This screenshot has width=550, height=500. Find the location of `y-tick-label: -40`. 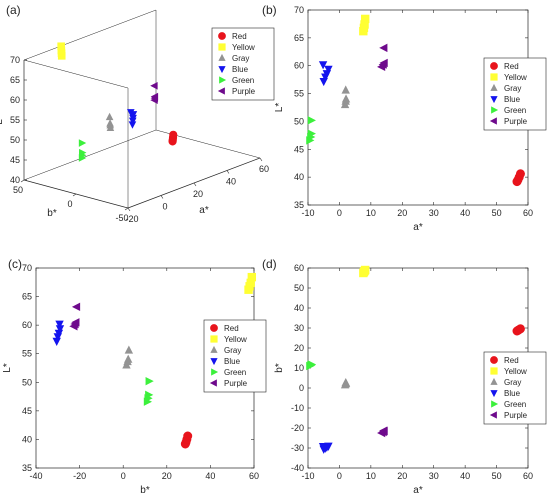

y-tick-label: -40 is located at coordinates (297, 468).